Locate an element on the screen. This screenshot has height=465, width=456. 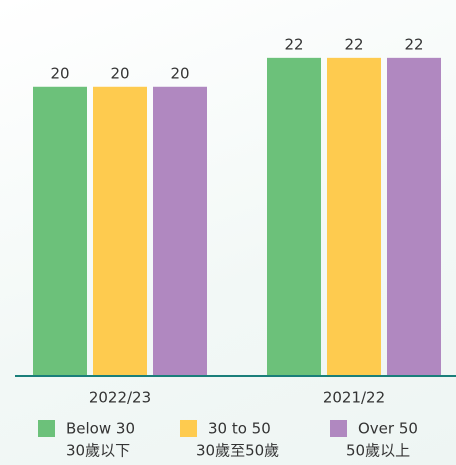
legend-label: Below 30 is located at coordinates (100, 429).